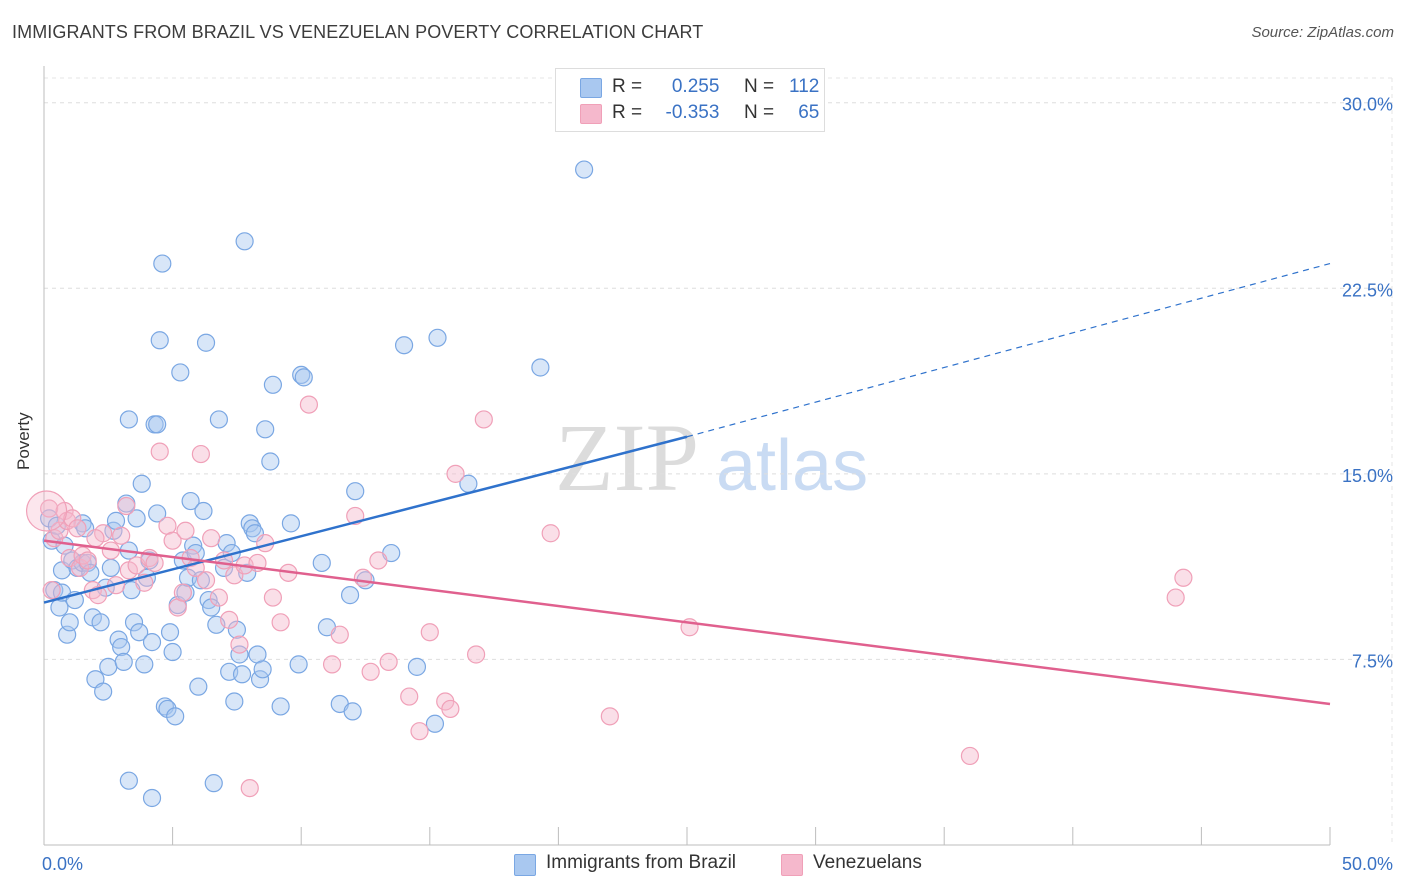  Describe the element at coordinates (692, 112) in the screenshot. I see `legend-r-value: -0.353` at that location.